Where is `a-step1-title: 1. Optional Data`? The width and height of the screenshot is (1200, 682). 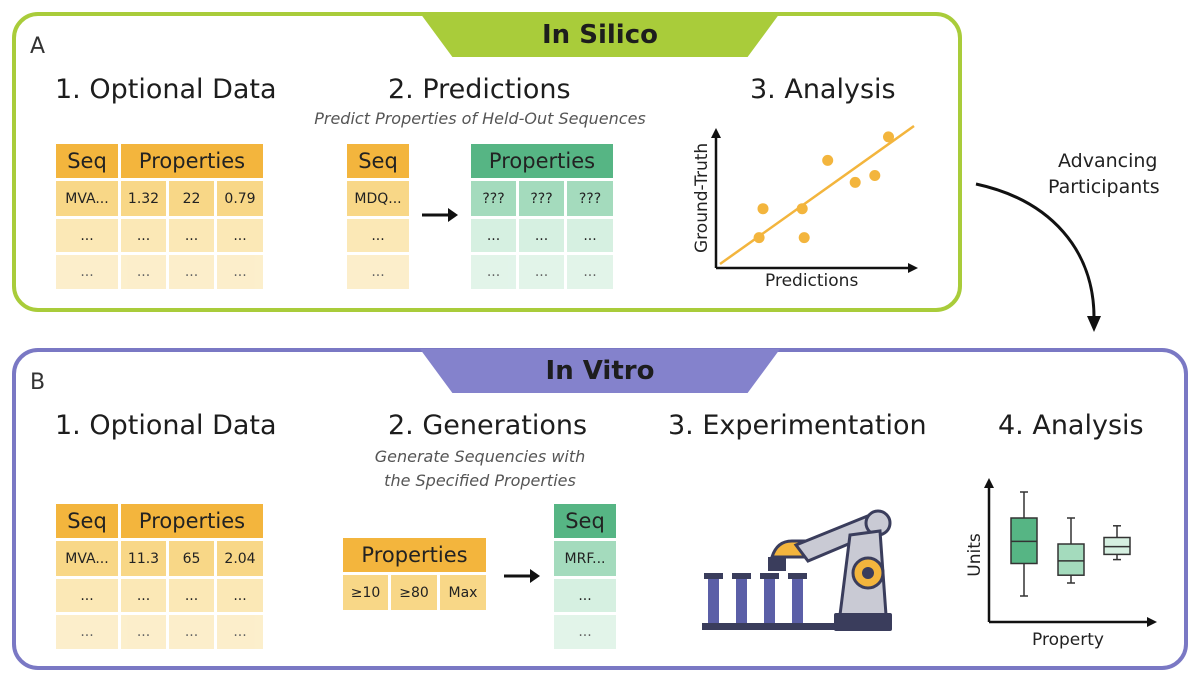
a-step1-title: 1. Optional Data is located at coordinates (166, 89).